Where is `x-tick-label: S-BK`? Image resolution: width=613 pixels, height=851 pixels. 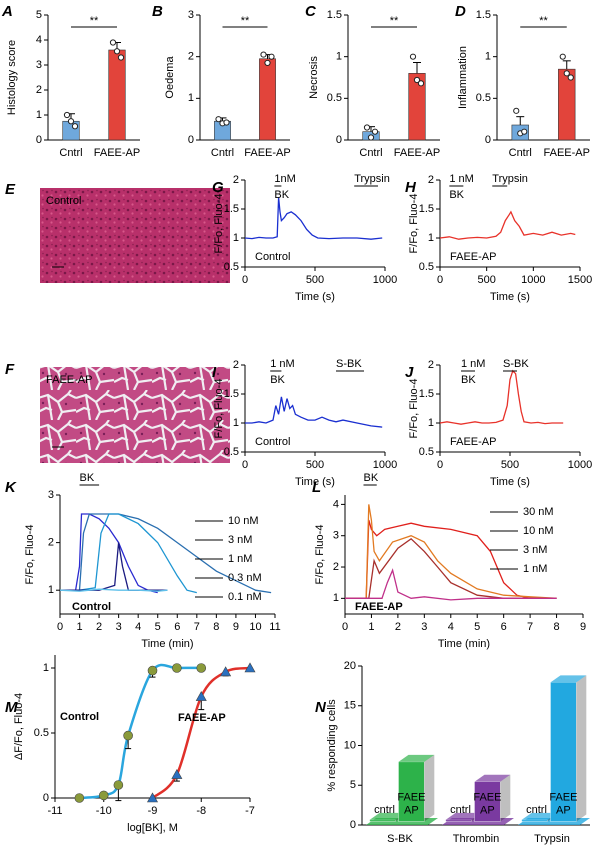
x-tick-label: S-BK is located at coordinates (400, 839).